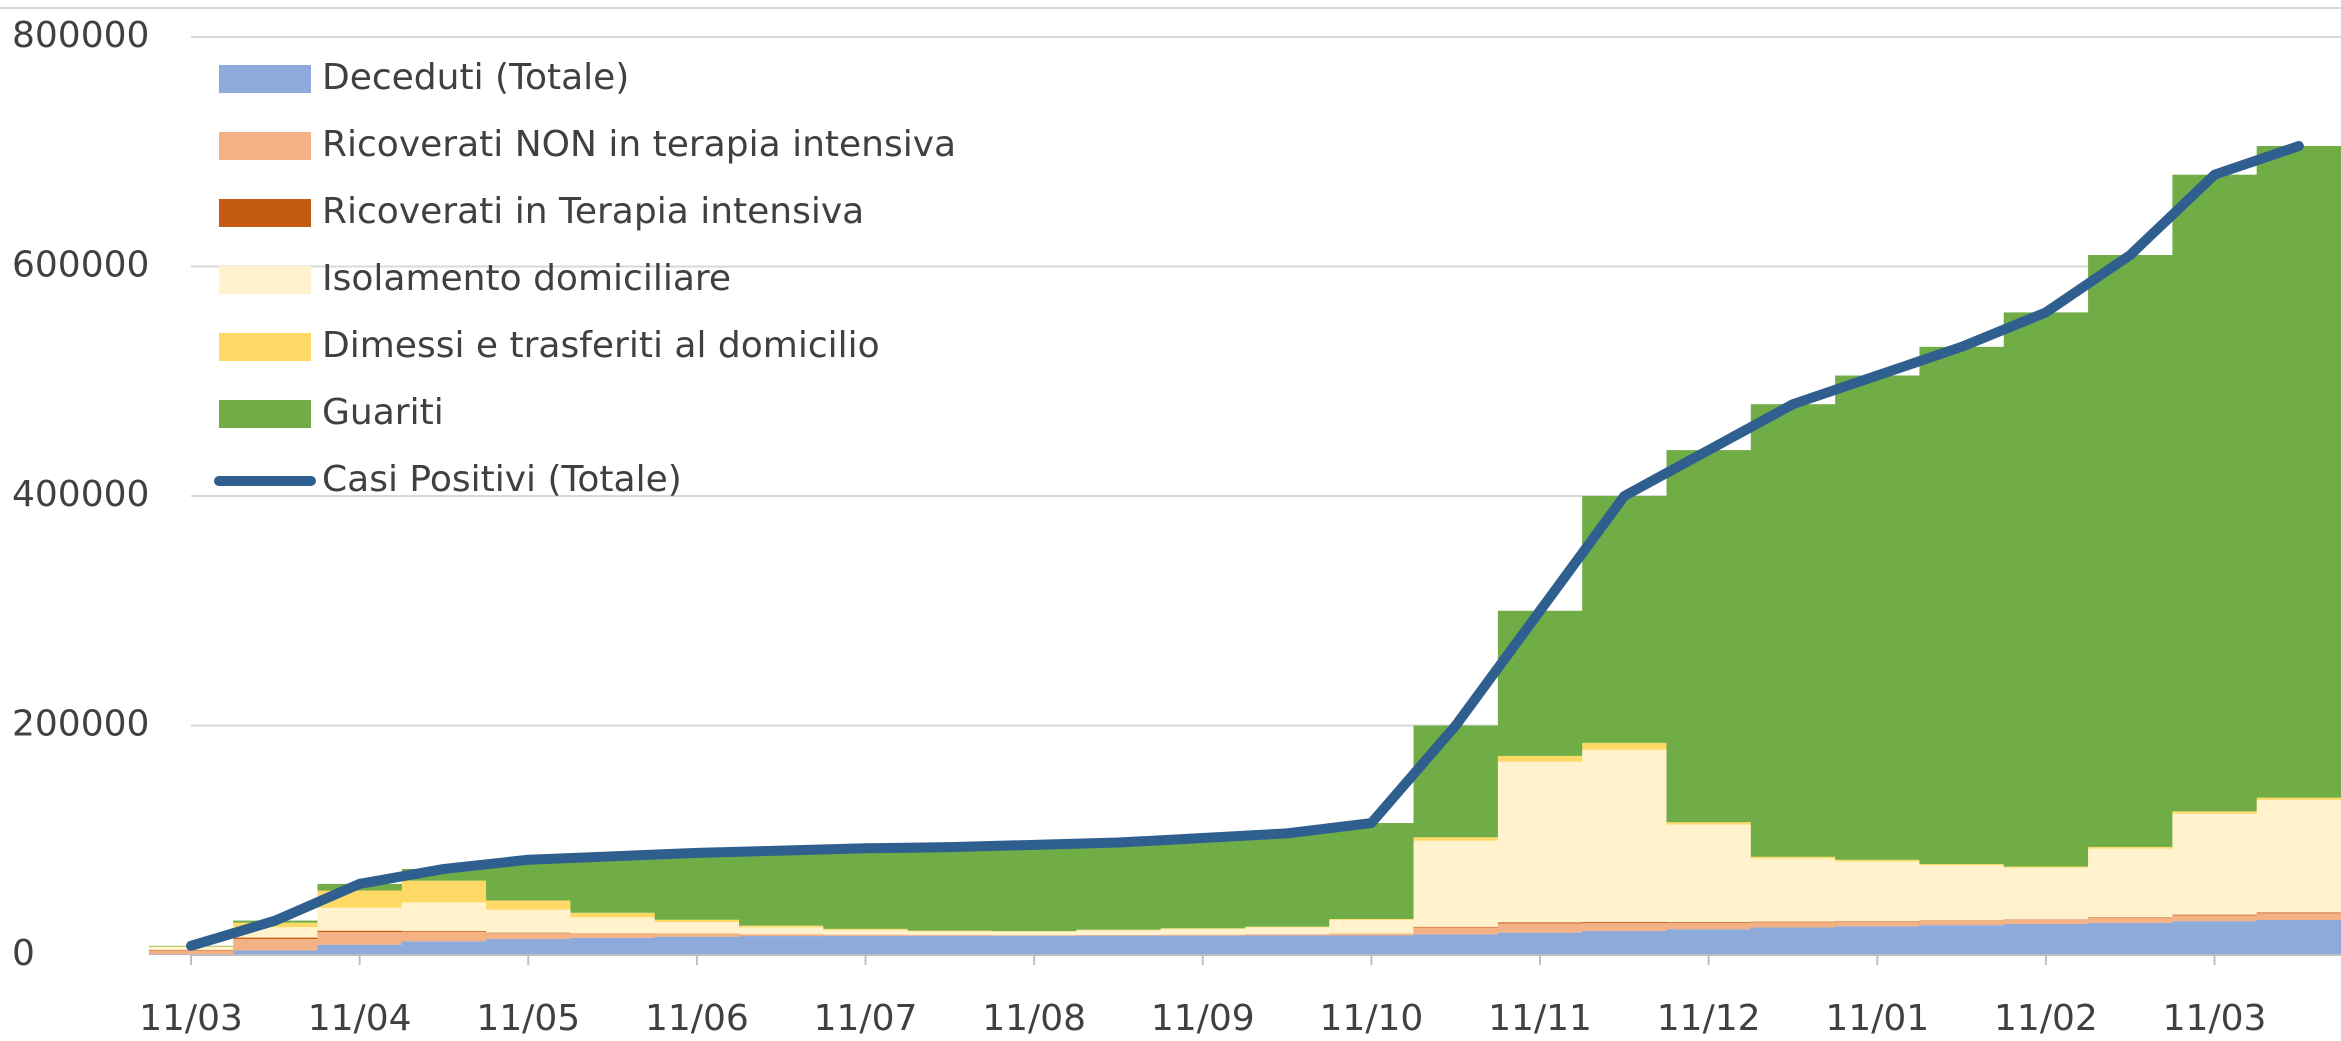  What do you see at coordinates (1203, 1018) in the screenshot?
I see `x-tick-label: 11/09` at bounding box center [1203, 1018].